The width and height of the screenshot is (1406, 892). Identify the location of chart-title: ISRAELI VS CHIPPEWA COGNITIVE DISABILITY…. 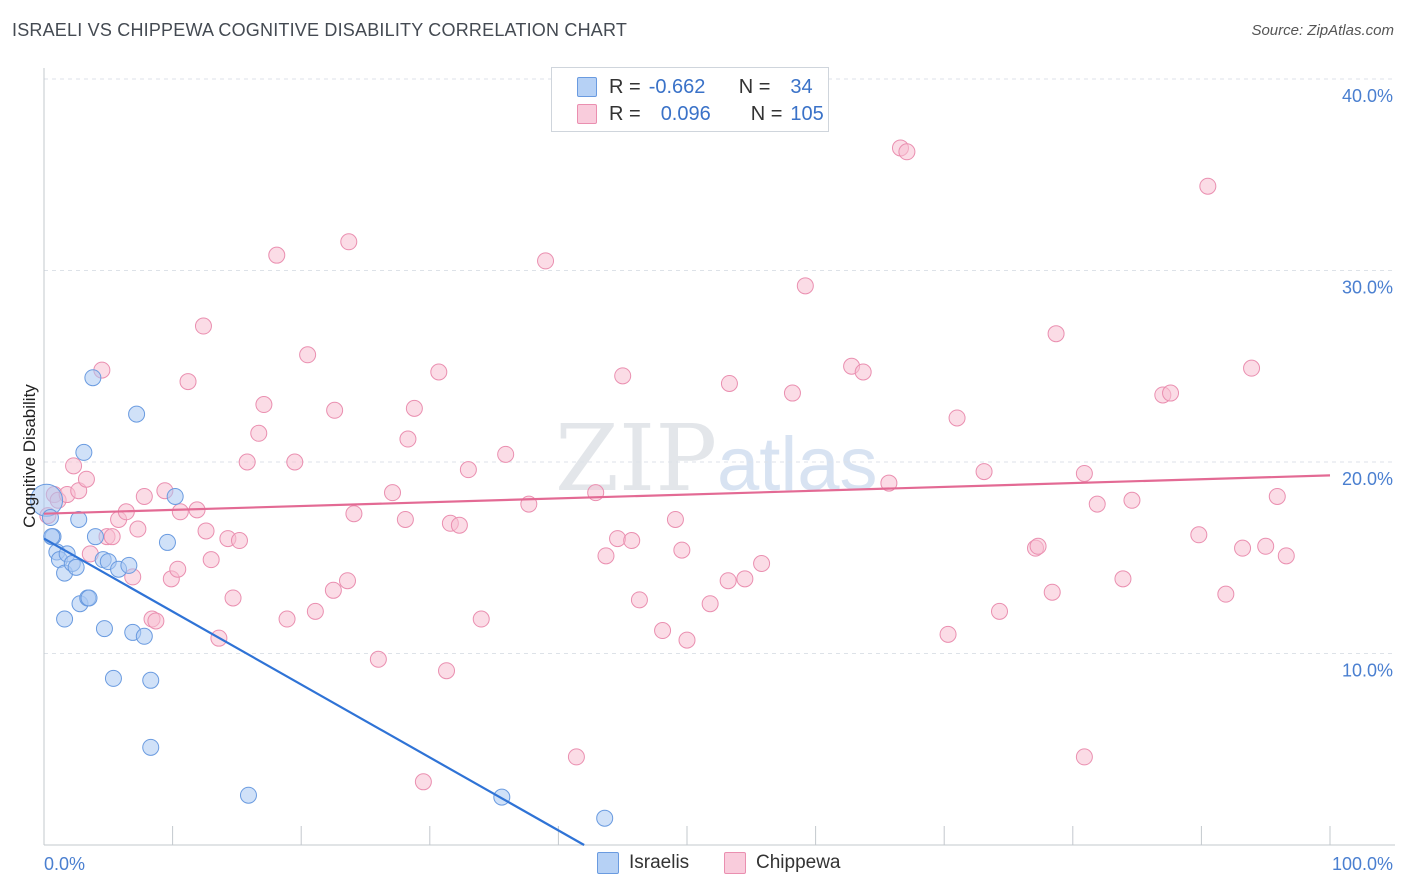
(320, 30).